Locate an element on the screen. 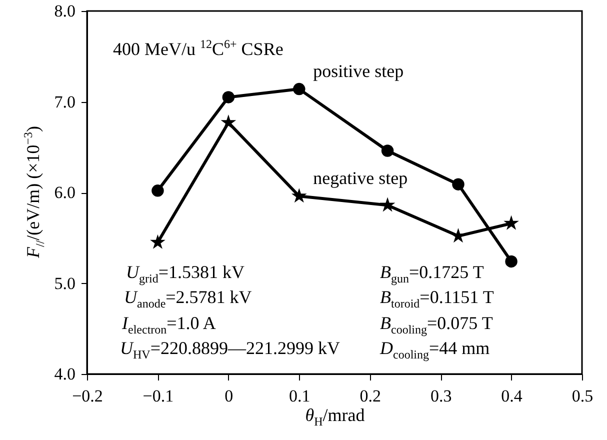 This screenshot has height=440, width=607. x-tick-label: 0.4 is located at coordinates (512, 396).